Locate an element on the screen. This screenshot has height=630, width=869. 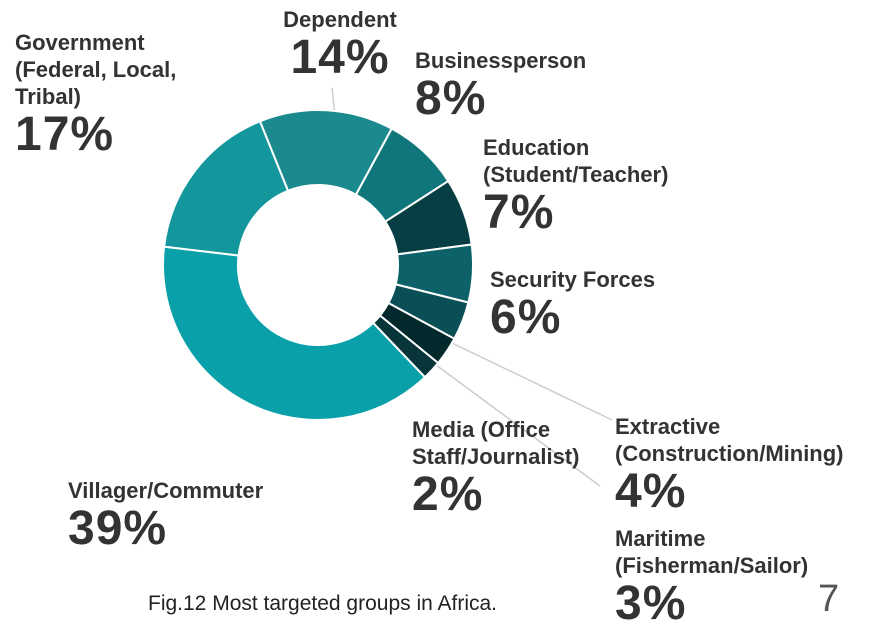
label-name: Security Forces is located at coordinates (573, 279).